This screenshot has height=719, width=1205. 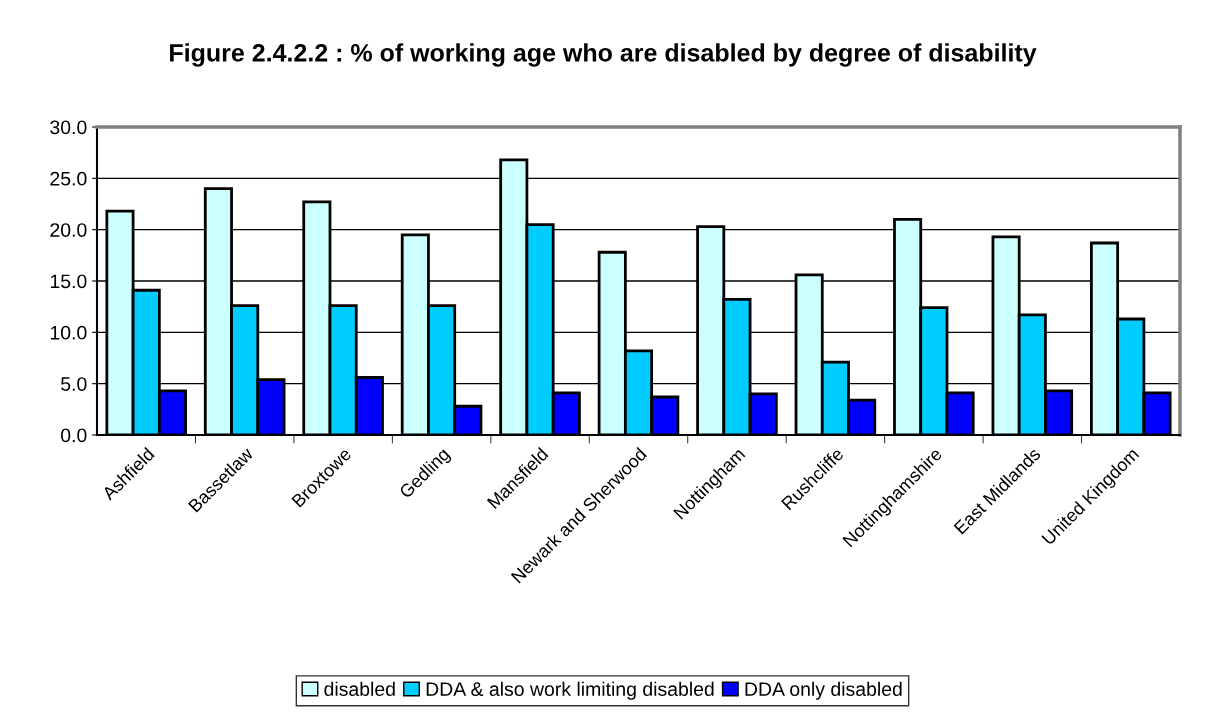 What do you see at coordinates (359, 689) in the screenshot?
I see `legend-label: disabled` at bounding box center [359, 689].